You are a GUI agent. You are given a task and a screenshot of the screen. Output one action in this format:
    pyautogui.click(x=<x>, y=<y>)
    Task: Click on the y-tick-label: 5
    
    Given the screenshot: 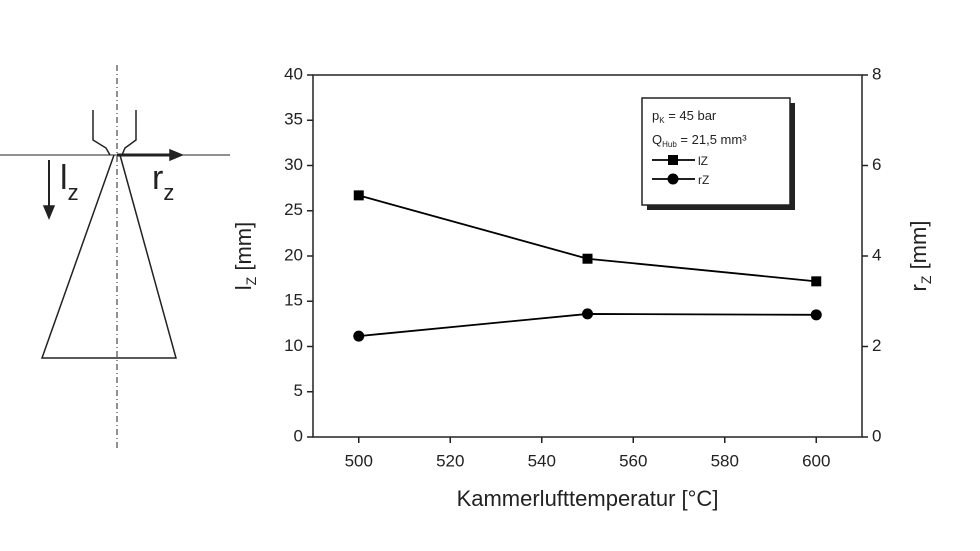 What is the action you would take?
    pyautogui.click(x=298, y=390)
    